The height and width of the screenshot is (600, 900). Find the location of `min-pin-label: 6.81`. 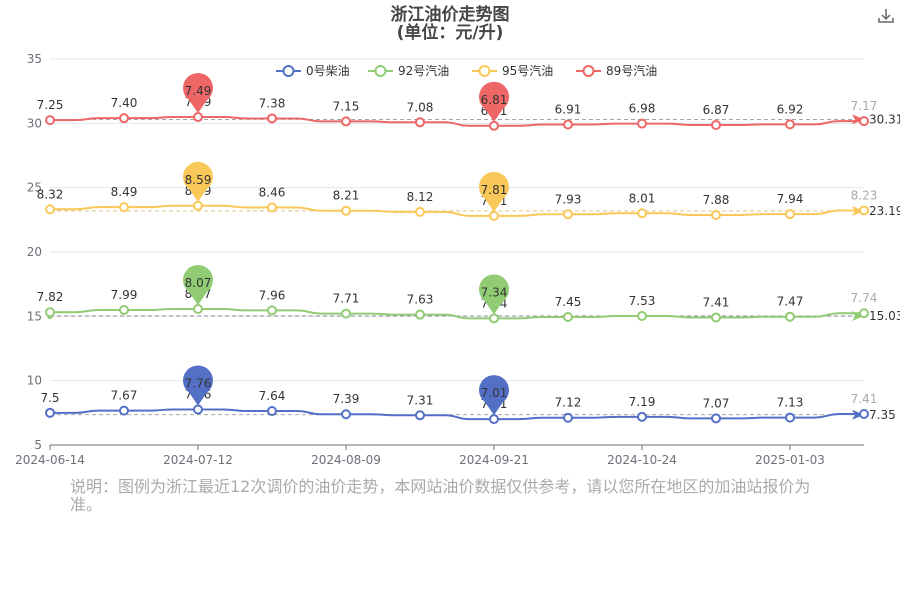

min-pin-label: 6.81 is located at coordinates (494, 100).